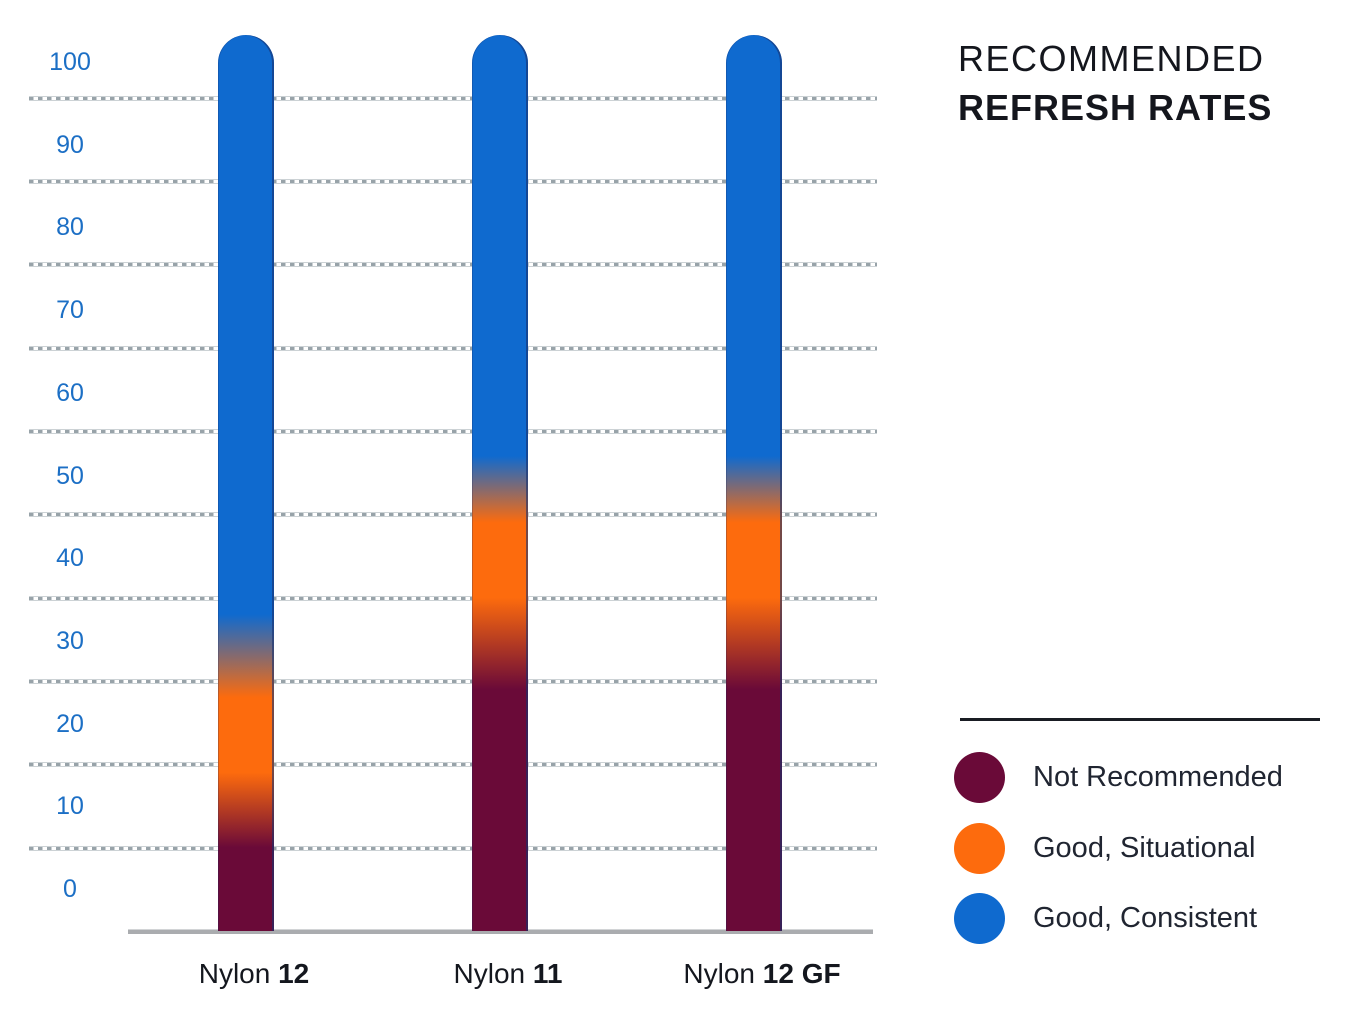 This screenshot has width=1354, height=1021. Describe the element at coordinates (1115, 107) in the screenshot. I see `chart-title-line2: REFRESH RATES` at that location.